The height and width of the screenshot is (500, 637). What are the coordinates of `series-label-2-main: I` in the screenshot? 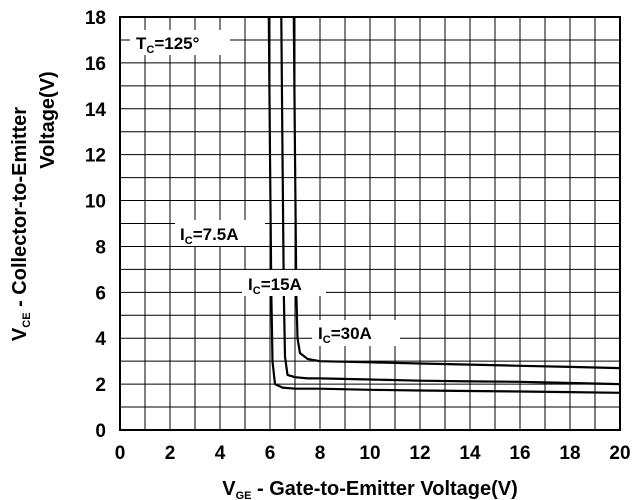 It's located at (250, 284).